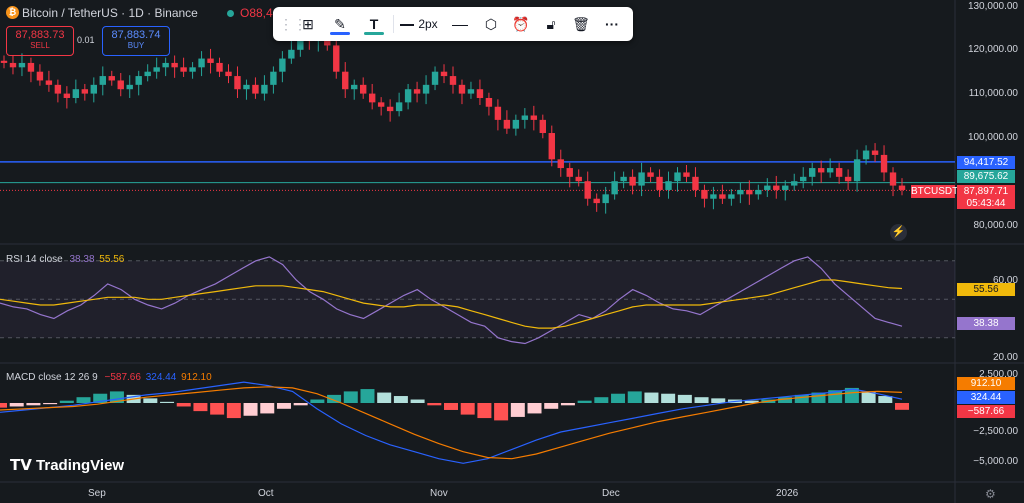  Describe the element at coordinates (451, 304) in the screenshot. I see `rsi-ma-line` at that location.